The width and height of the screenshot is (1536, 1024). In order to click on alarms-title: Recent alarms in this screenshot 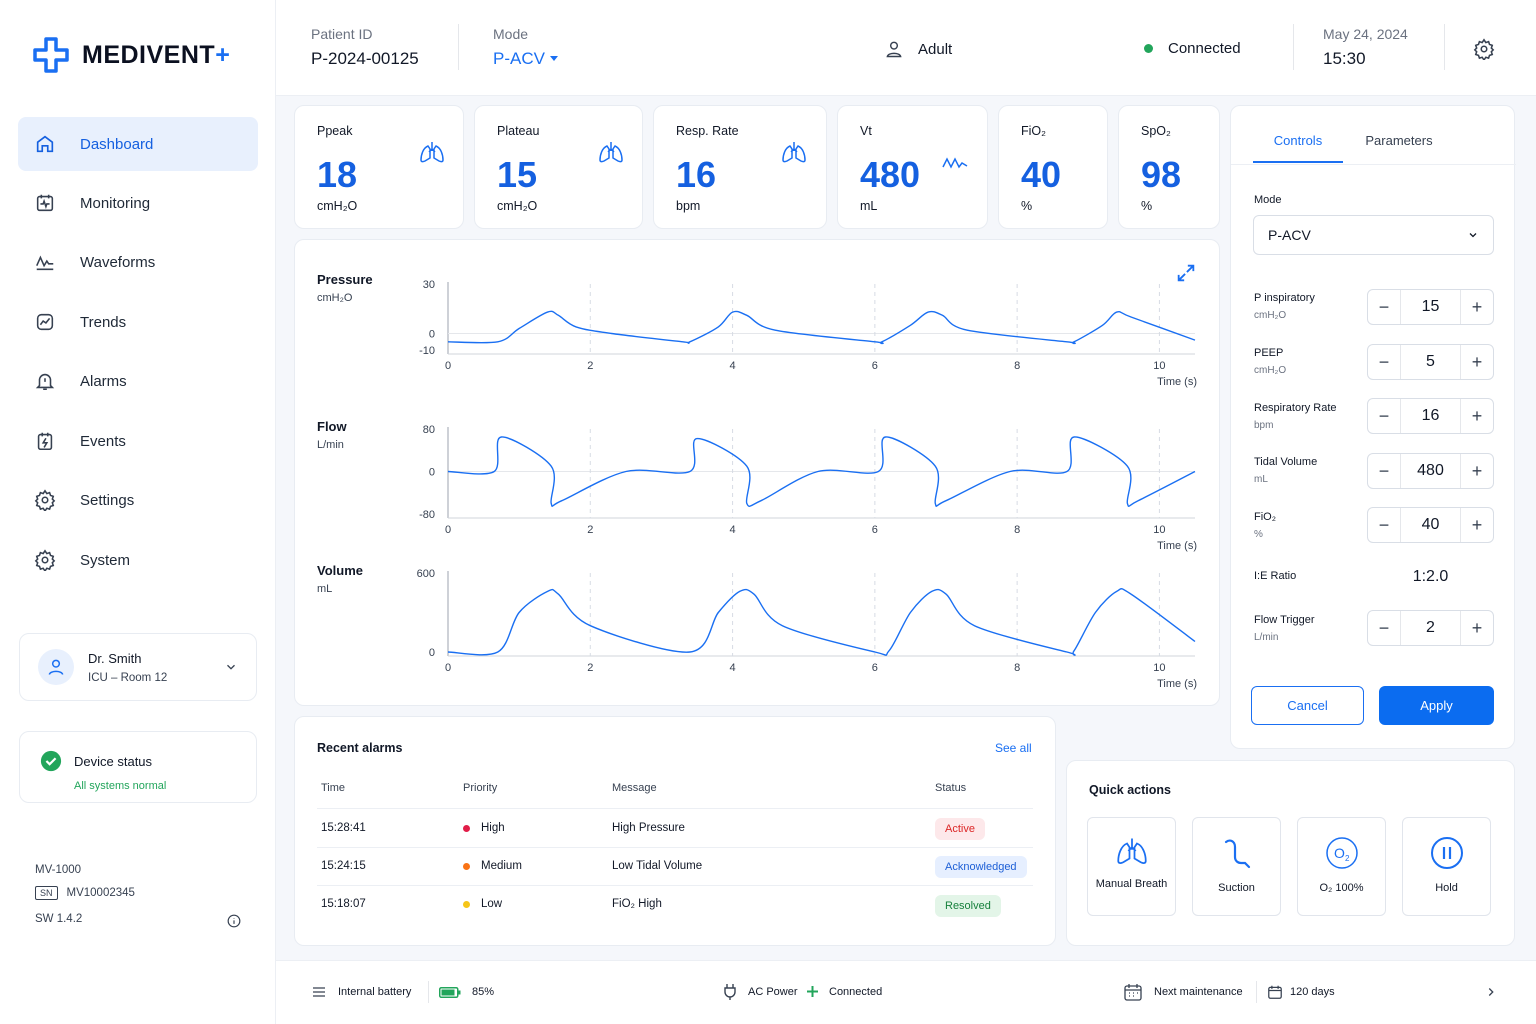, I will do `click(360, 748)`.